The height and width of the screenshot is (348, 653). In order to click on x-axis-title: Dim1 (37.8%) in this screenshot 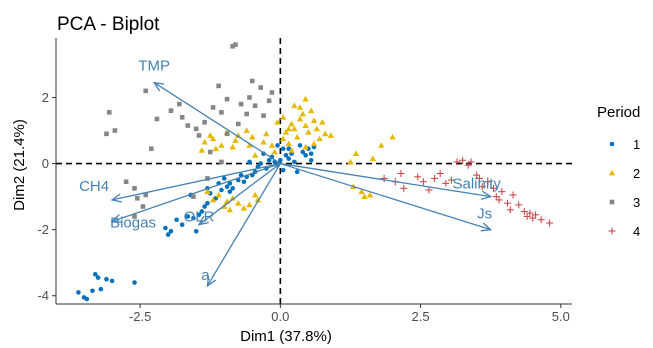, I will do `click(286, 336)`.